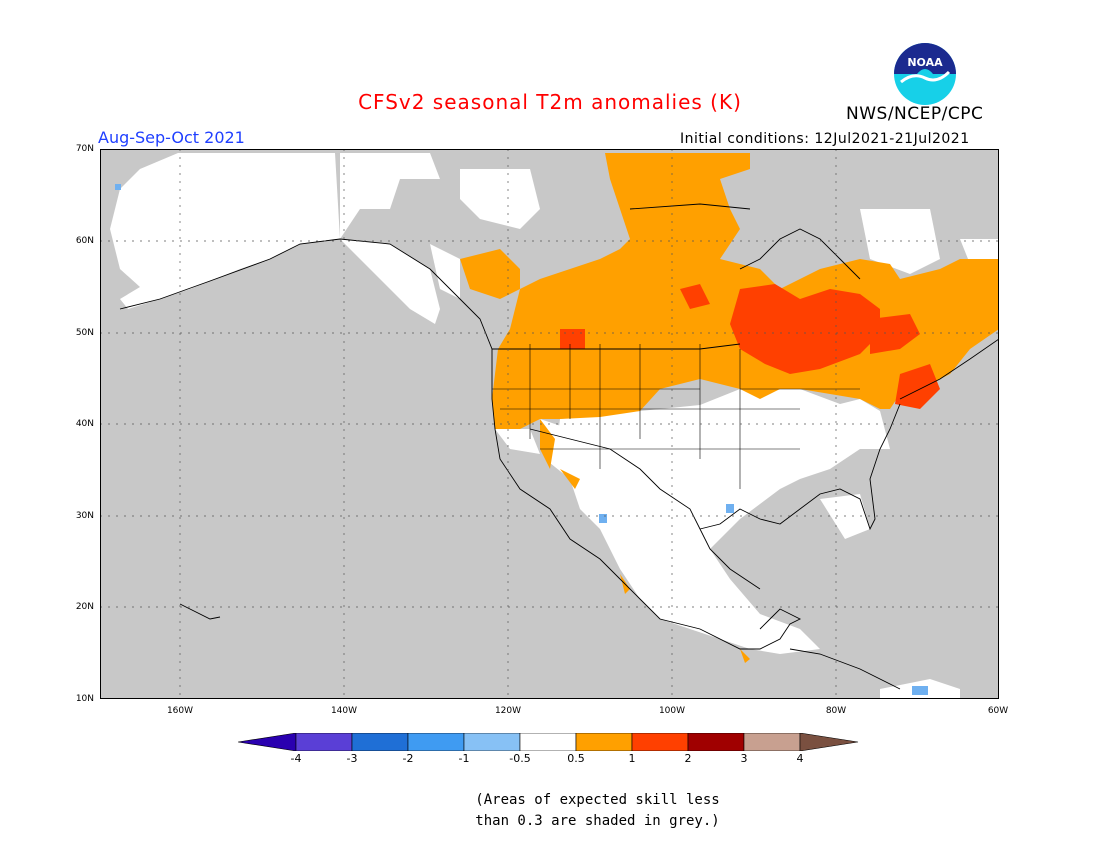 This screenshot has height=850, width=1100. I want to click on state-borders, so click(676, 416).